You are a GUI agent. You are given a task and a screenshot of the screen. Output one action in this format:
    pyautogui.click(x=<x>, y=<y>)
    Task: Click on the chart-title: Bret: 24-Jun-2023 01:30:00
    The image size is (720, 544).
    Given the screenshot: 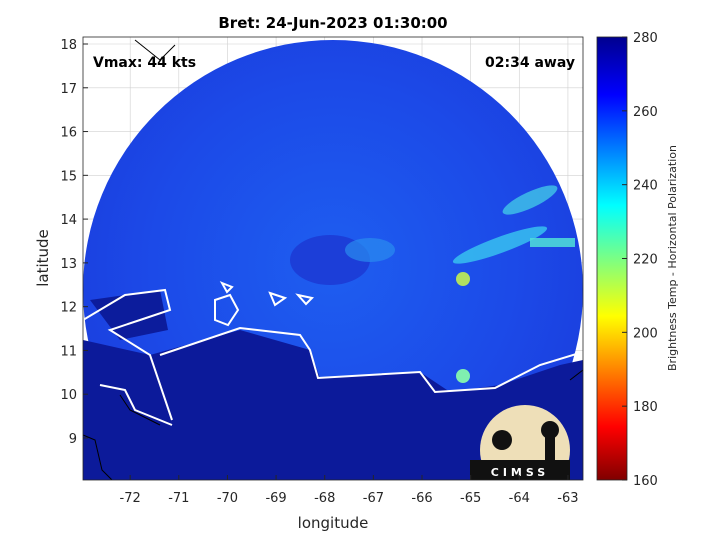 What is the action you would take?
    pyautogui.click(x=332, y=23)
    